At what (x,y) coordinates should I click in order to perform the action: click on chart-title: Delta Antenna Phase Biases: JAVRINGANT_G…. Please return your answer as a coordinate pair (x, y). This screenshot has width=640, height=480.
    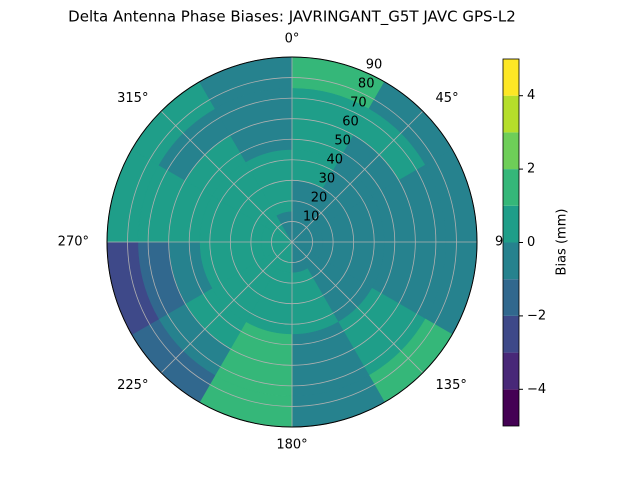
    Looking at the image, I should click on (292, 17).